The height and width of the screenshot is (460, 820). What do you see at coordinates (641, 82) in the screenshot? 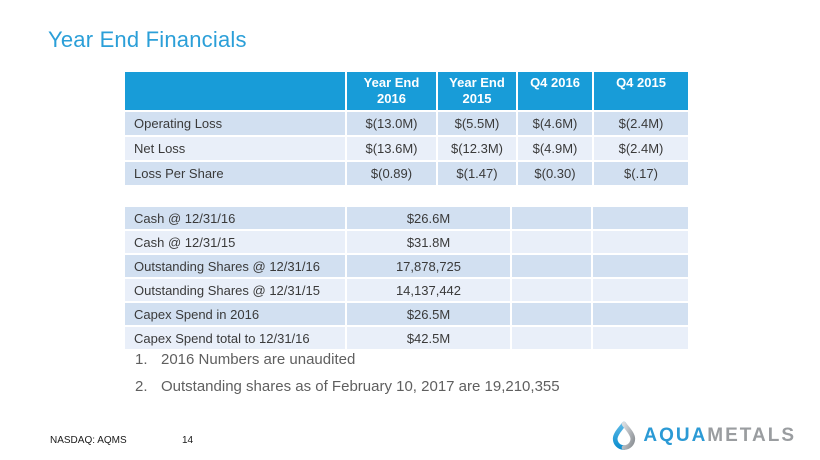
I see `header-label: Q4 2015` at bounding box center [641, 82].